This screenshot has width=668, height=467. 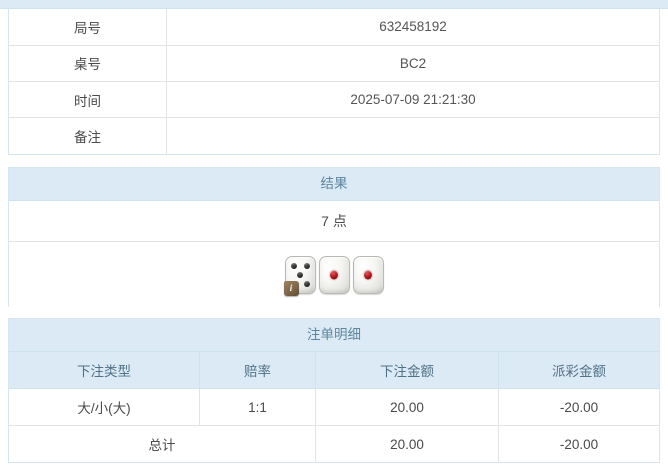 I want to click on die-1: i, so click(x=299, y=275).